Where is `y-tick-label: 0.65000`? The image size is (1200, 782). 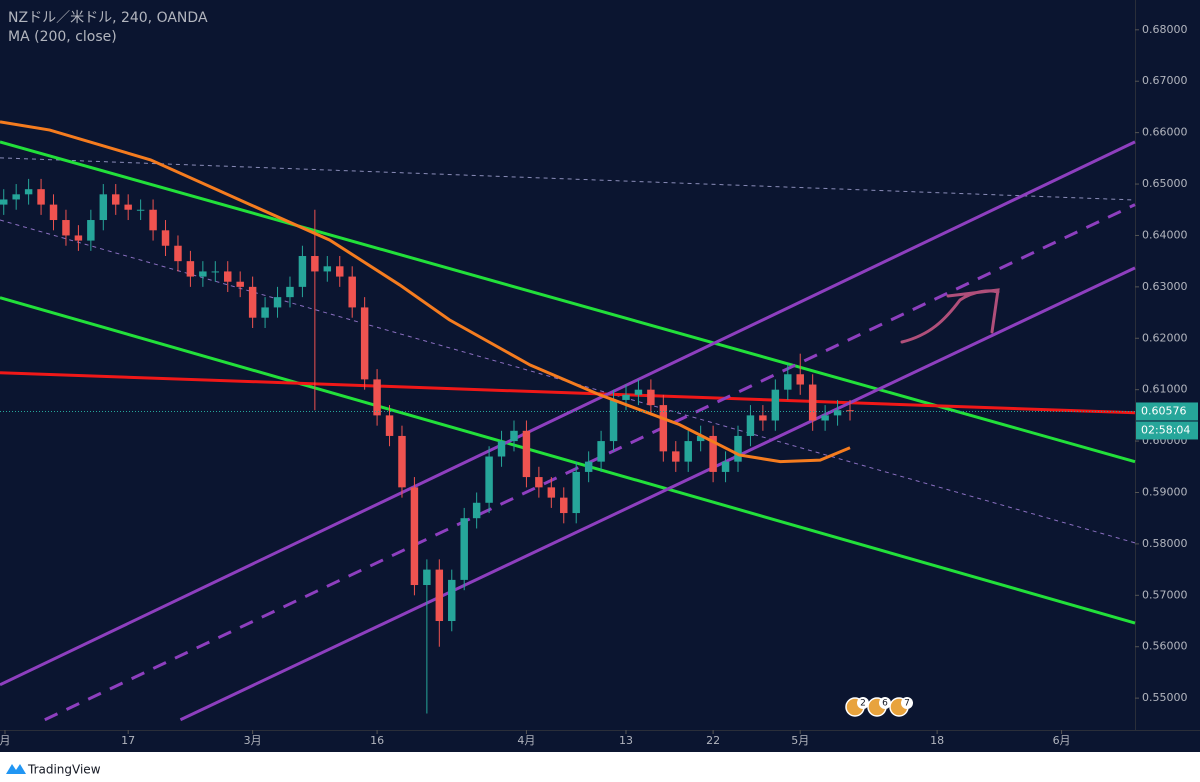 y-tick-label: 0.65000 is located at coordinates (1165, 183).